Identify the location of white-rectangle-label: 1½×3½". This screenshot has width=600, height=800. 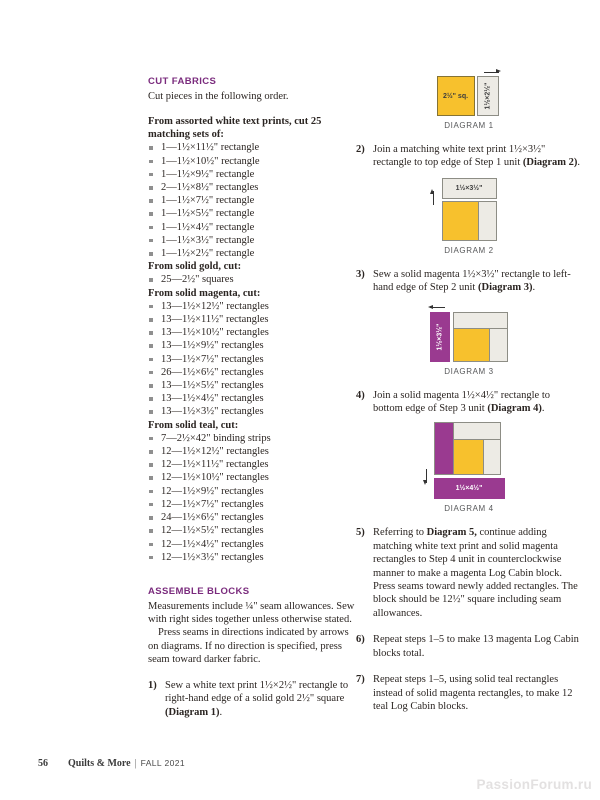
(469, 188).